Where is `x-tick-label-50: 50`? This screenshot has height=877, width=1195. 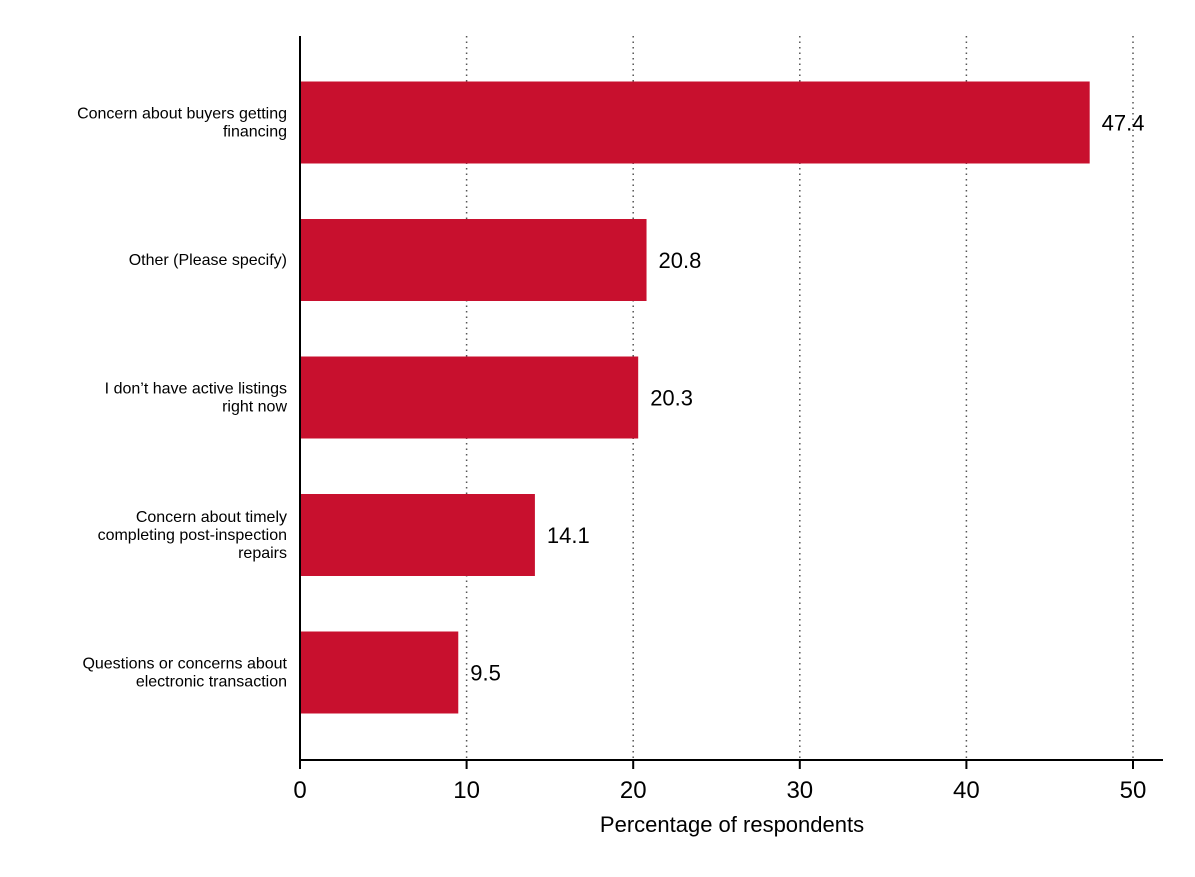 x-tick-label-50: 50 is located at coordinates (1133, 790).